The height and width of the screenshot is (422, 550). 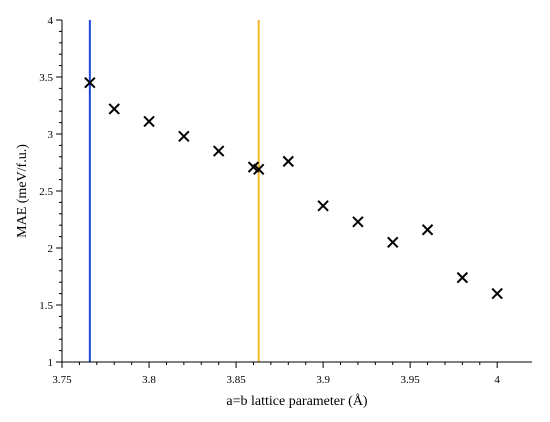 What do you see at coordinates (51, 21) in the screenshot?
I see `y-tick-label: 4` at bounding box center [51, 21].